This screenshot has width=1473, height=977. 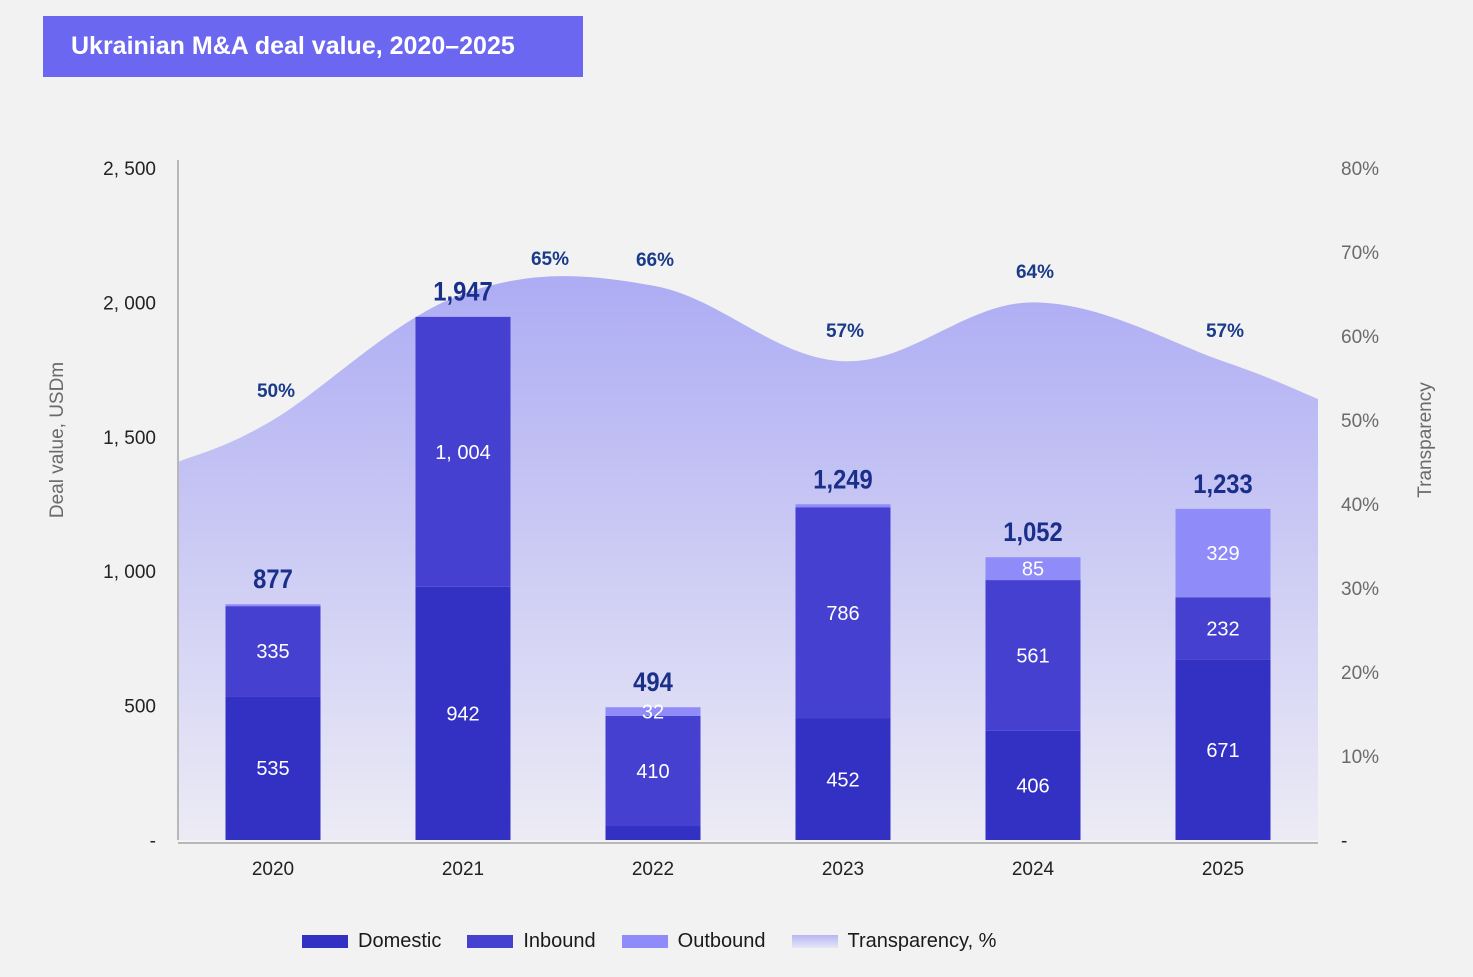 I want to click on y-right-tick-label: 80%, so click(x=1360, y=169).